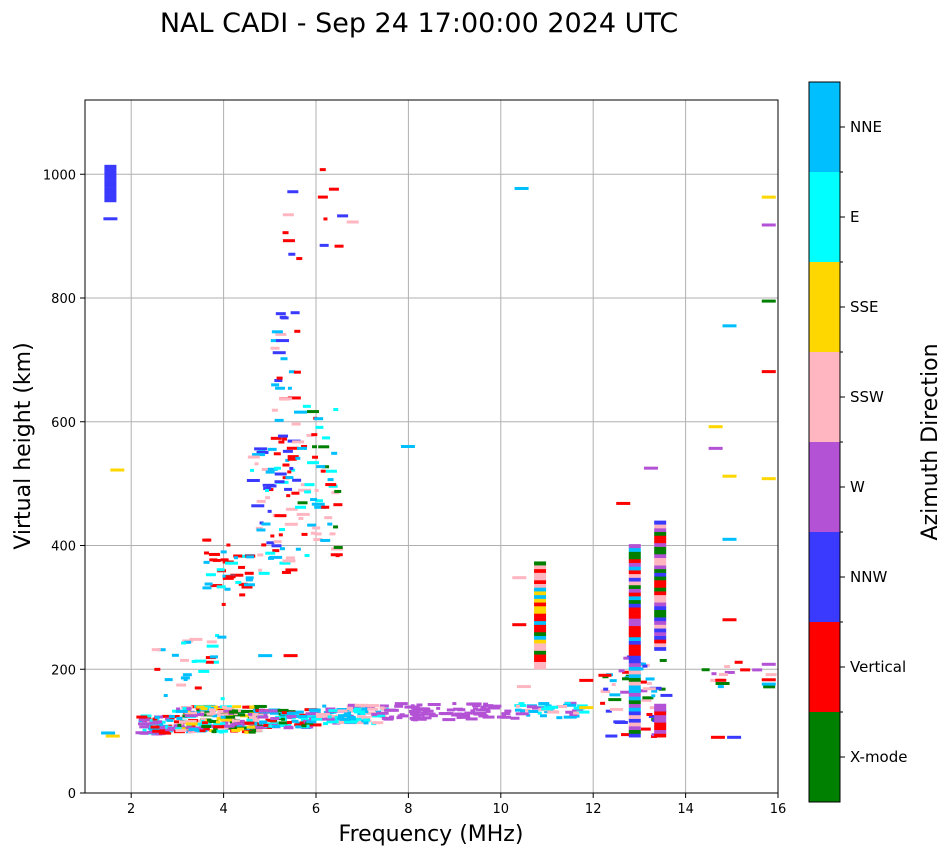 Image resolution: width=951 pixels, height=856 pixels. Describe the element at coordinates (63, 299) in the screenshot. I see `y-tick-label: 800` at that location.